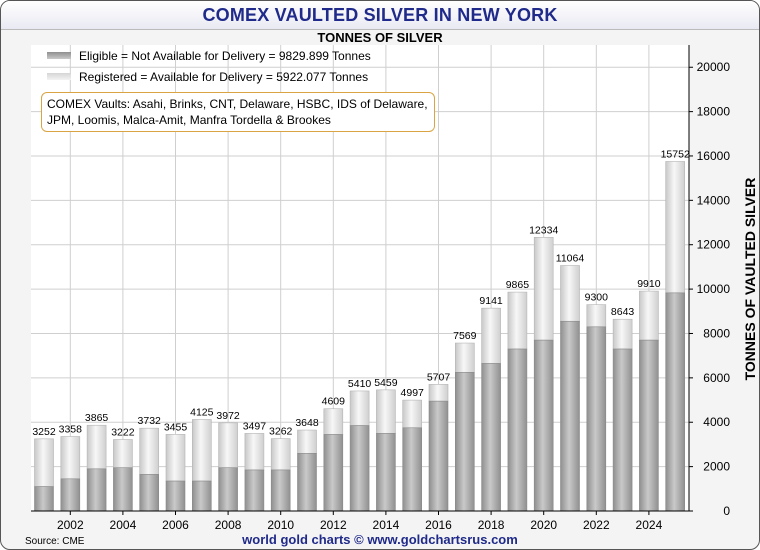 The image size is (760, 550). I want to click on bar-registered-2003, so click(96, 447).